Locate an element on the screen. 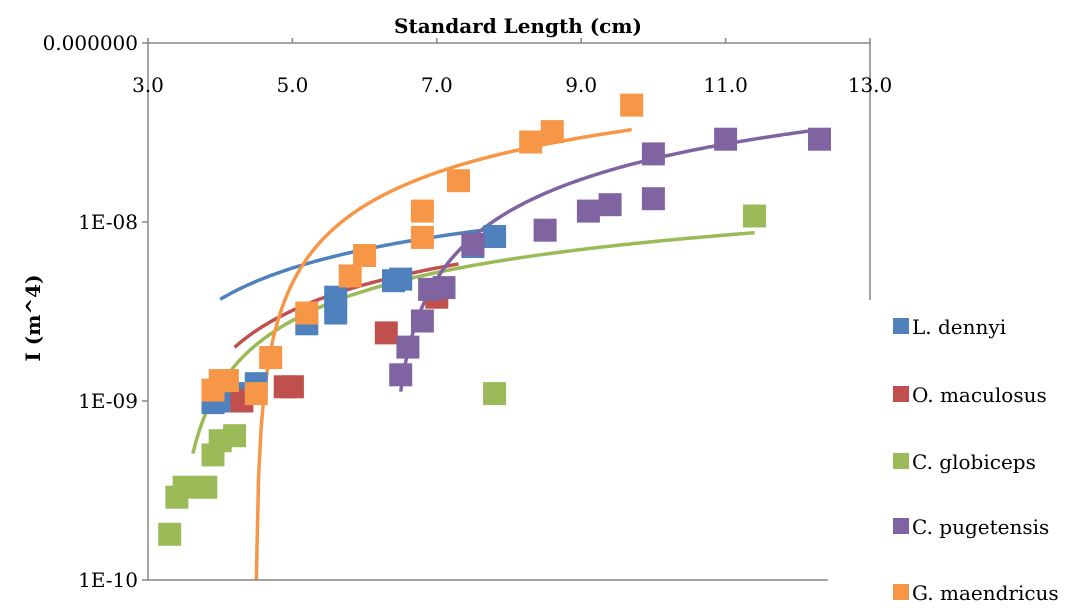 The width and height of the screenshot is (1079, 613). legend-label-1: O. maculosus is located at coordinates (979, 395).